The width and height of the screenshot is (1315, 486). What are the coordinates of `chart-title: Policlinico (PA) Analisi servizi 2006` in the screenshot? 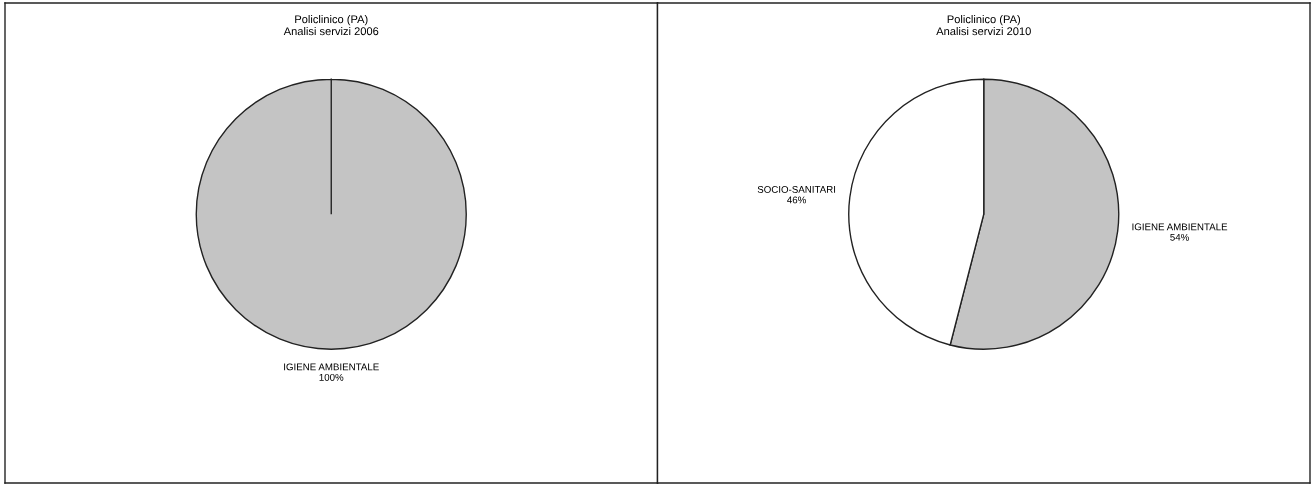 It's located at (331, 25).